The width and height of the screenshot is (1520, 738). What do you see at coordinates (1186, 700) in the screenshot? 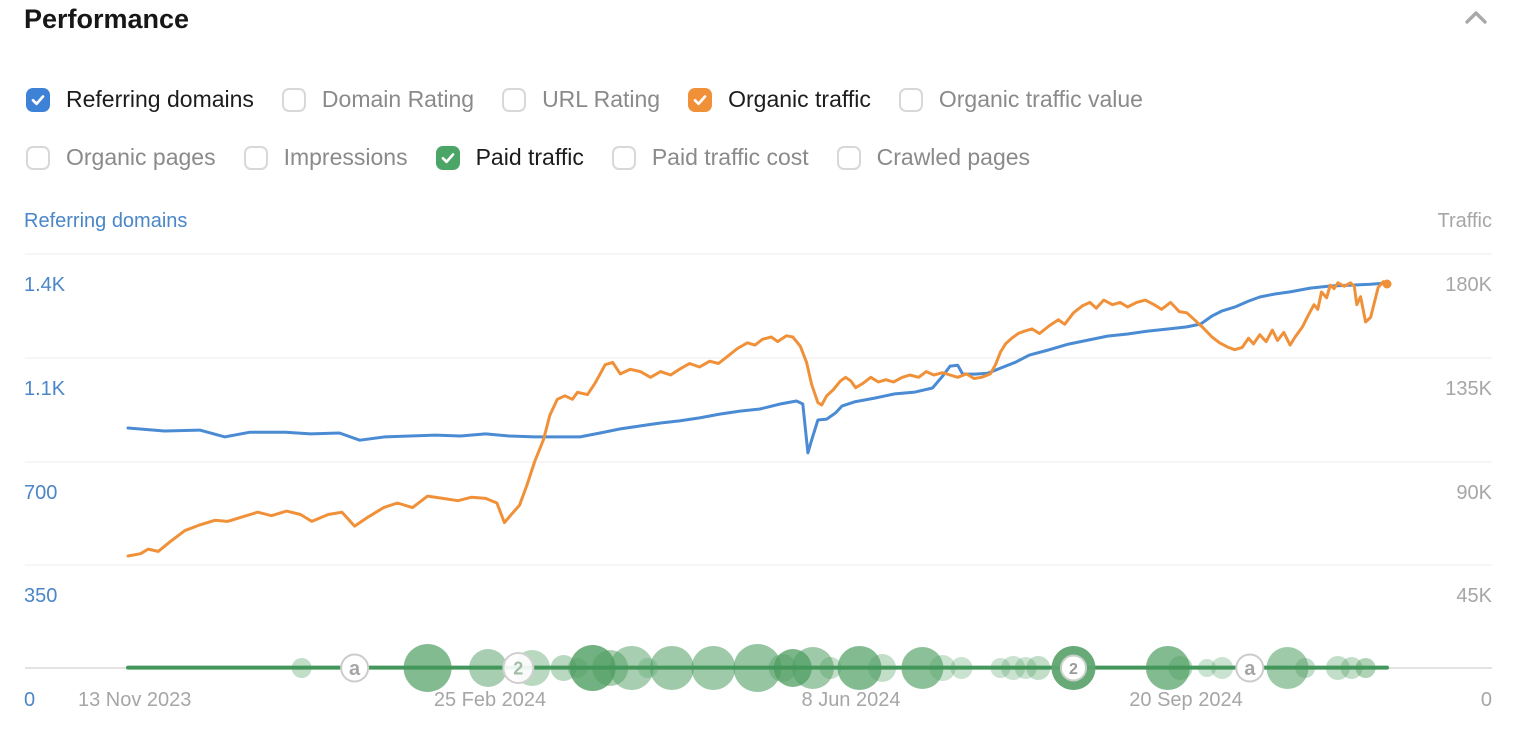
I see `x-axis-tick: 20 Sep 2024` at bounding box center [1186, 700].